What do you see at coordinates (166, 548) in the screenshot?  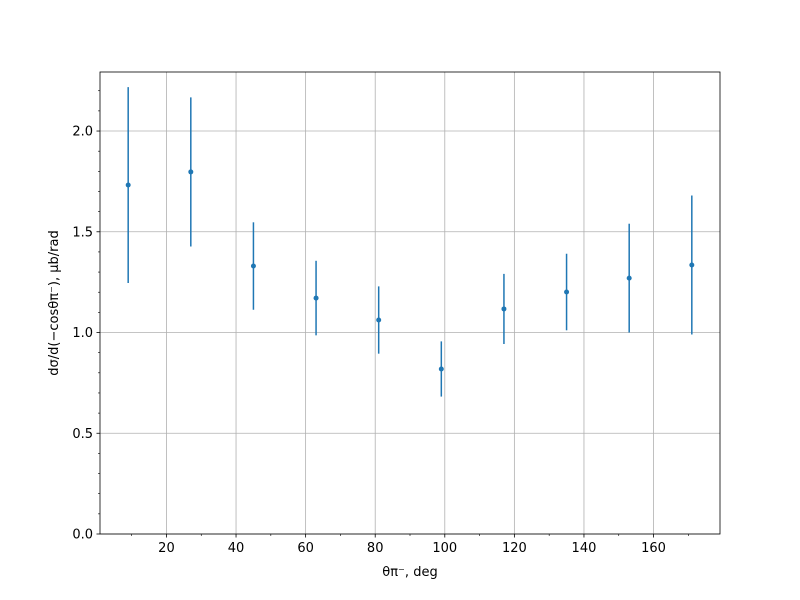 I see `x-tick-label: 20` at bounding box center [166, 548].